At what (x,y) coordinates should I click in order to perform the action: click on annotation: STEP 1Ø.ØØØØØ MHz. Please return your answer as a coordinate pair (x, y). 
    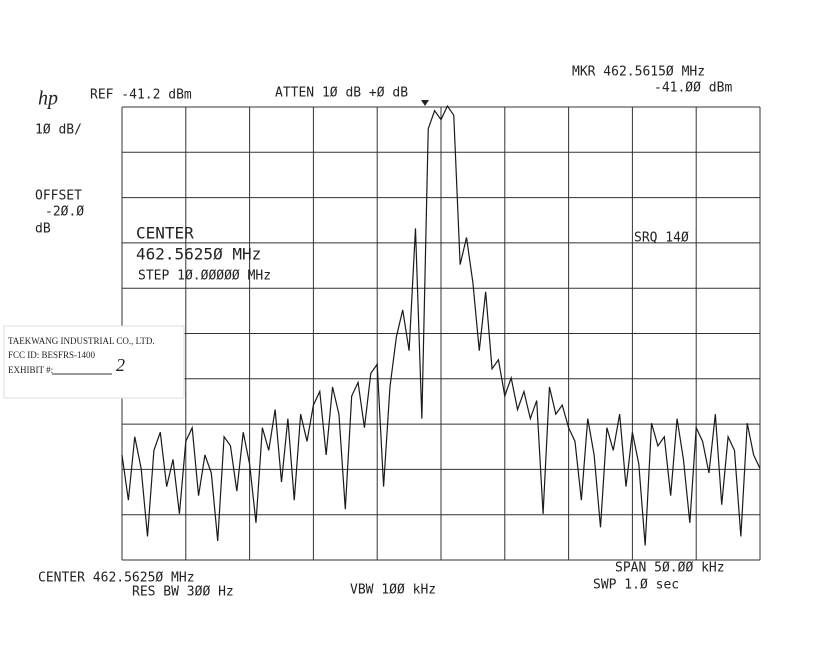
    Looking at the image, I should click on (204, 276).